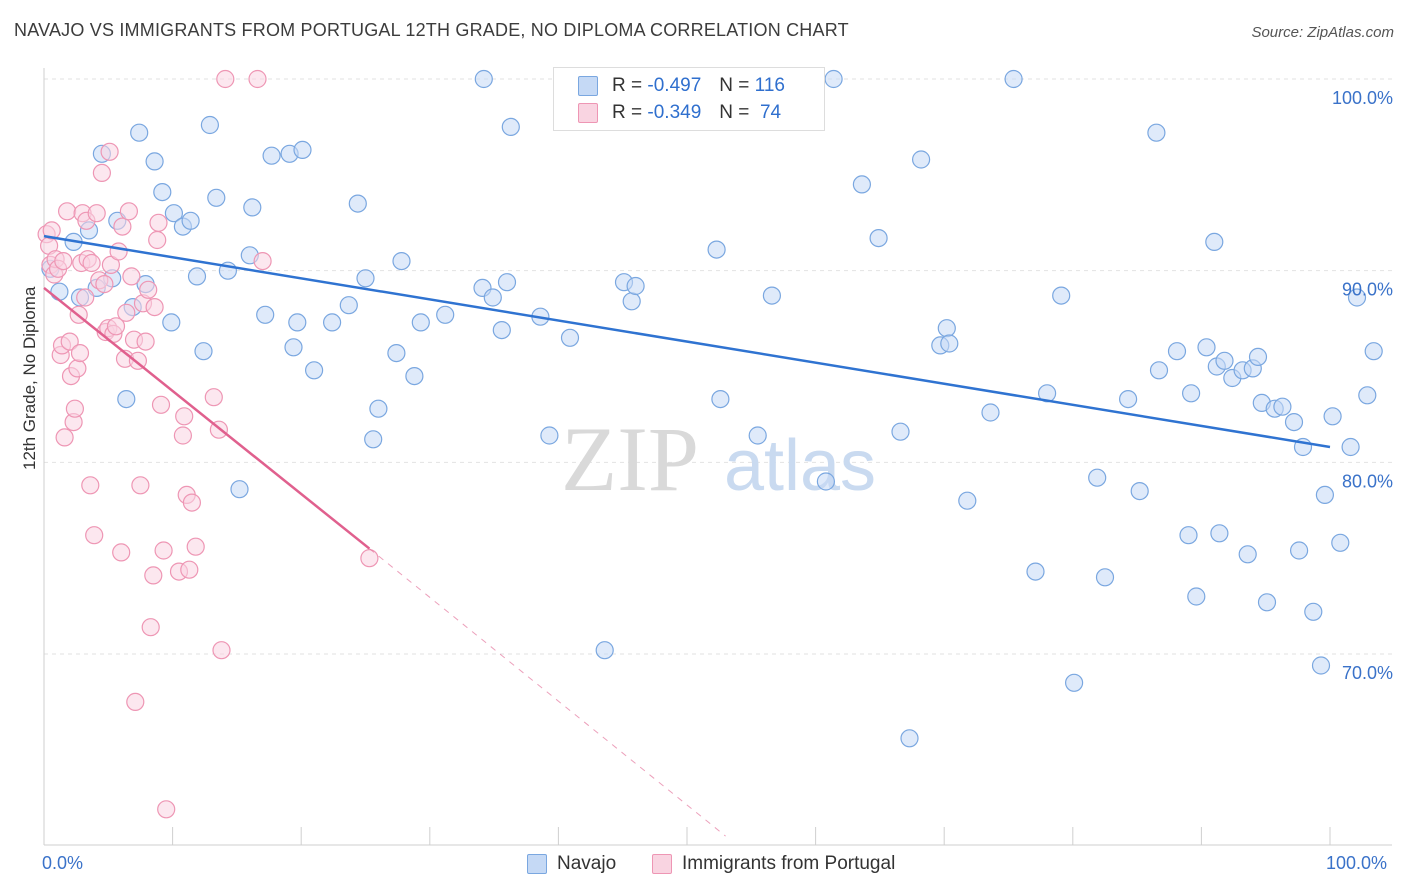 The width and height of the screenshot is (1406, 892). What do you see at coordinates (1357, 863) in the screenshot?
I see `x-tick-max: 100.0%` at bounding box center [1357, 863].